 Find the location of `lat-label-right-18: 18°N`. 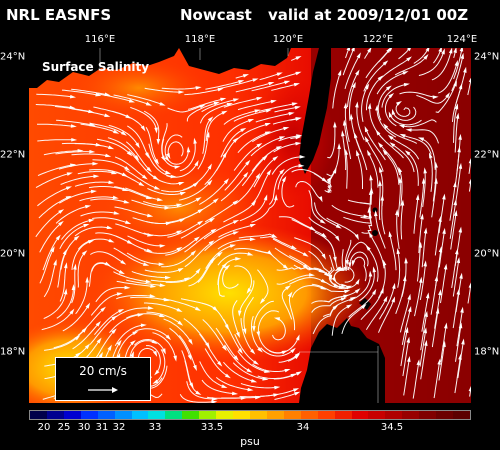

lat-label-right-18: 18°N is located at coordinates (487, 352).